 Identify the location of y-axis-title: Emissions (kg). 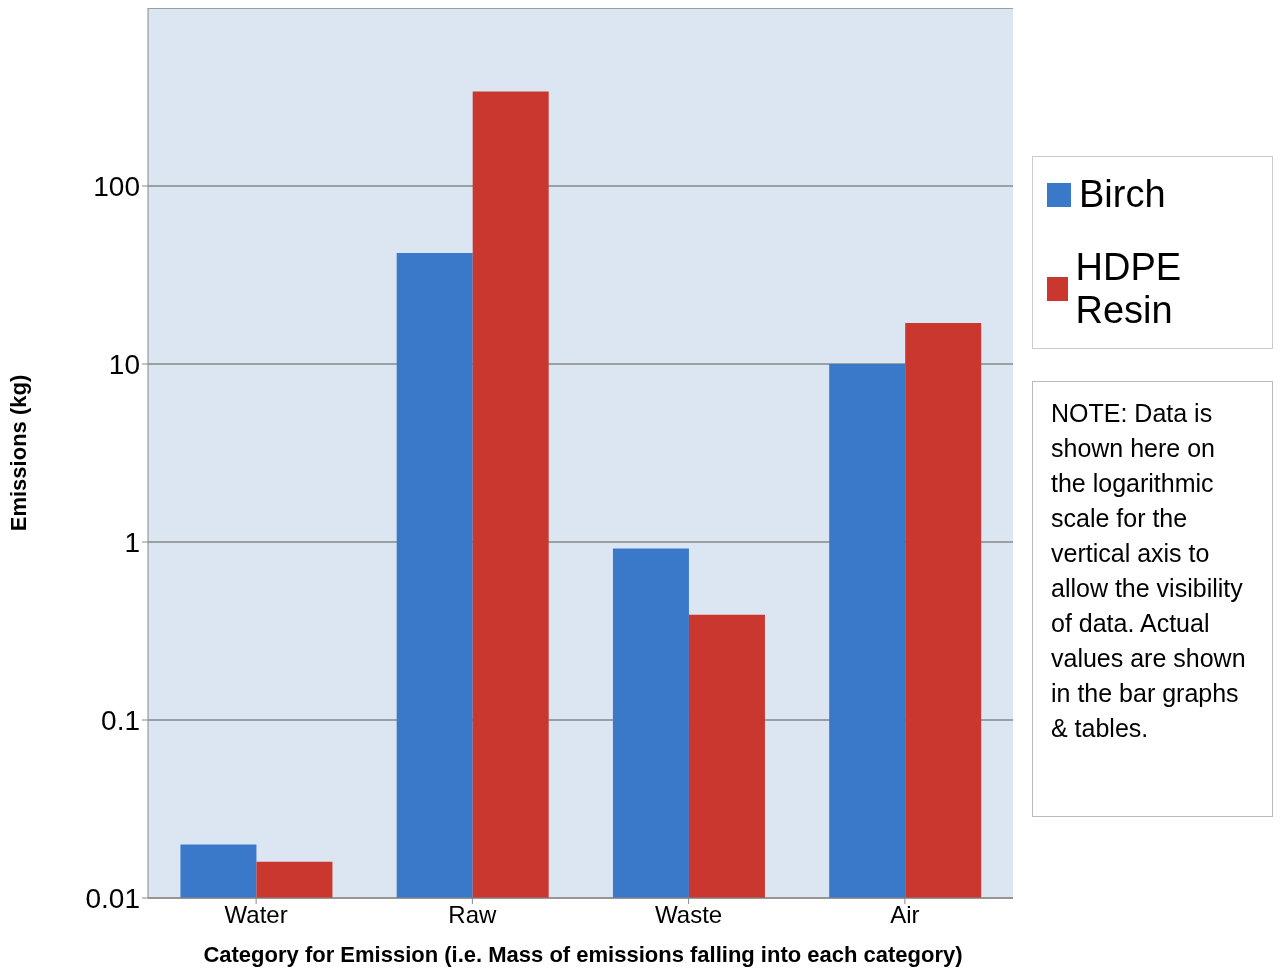
(18, 453).